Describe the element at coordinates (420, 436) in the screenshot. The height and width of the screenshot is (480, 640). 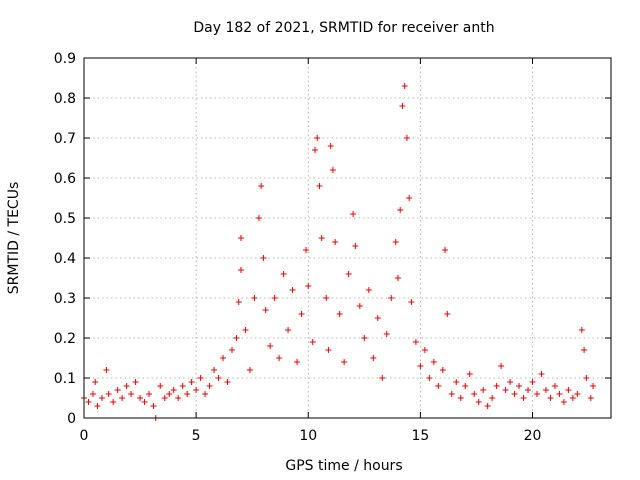
I see `x-tick-label: 15` at that location.